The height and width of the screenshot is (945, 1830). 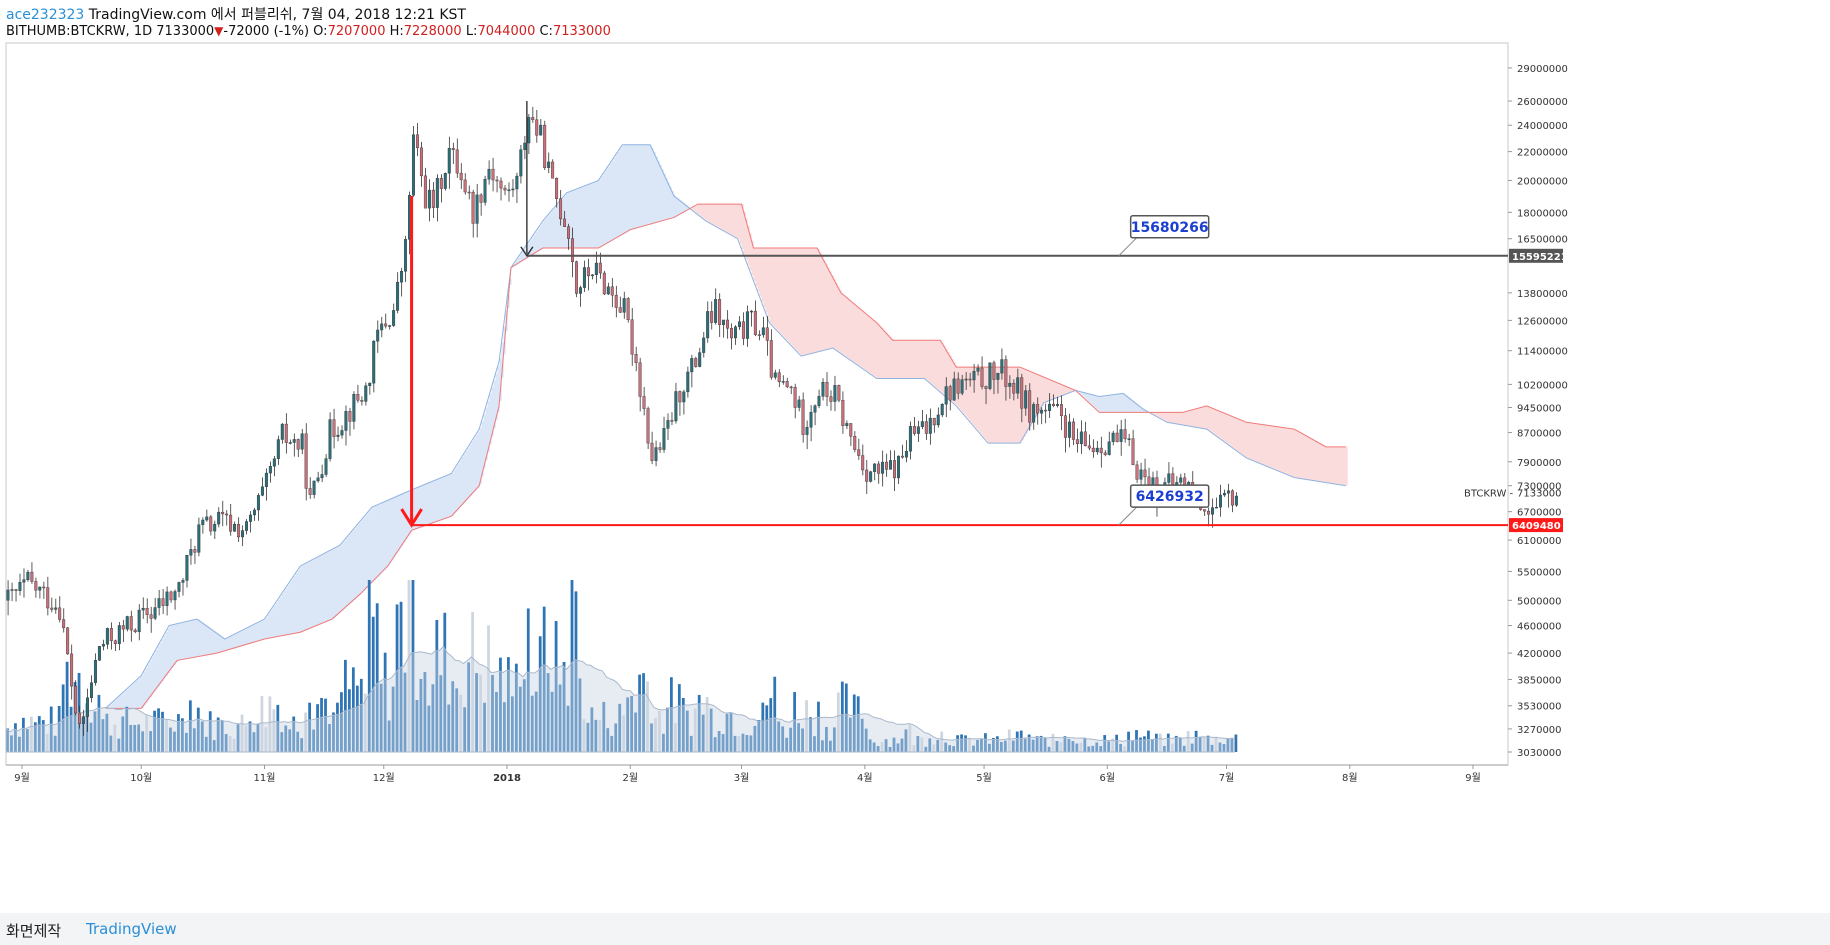 What do you see at coordinates (1539, 753) in the screenshot?
I see `y-axis-tick-label: 3030000` at bounding box center [1539, 753].